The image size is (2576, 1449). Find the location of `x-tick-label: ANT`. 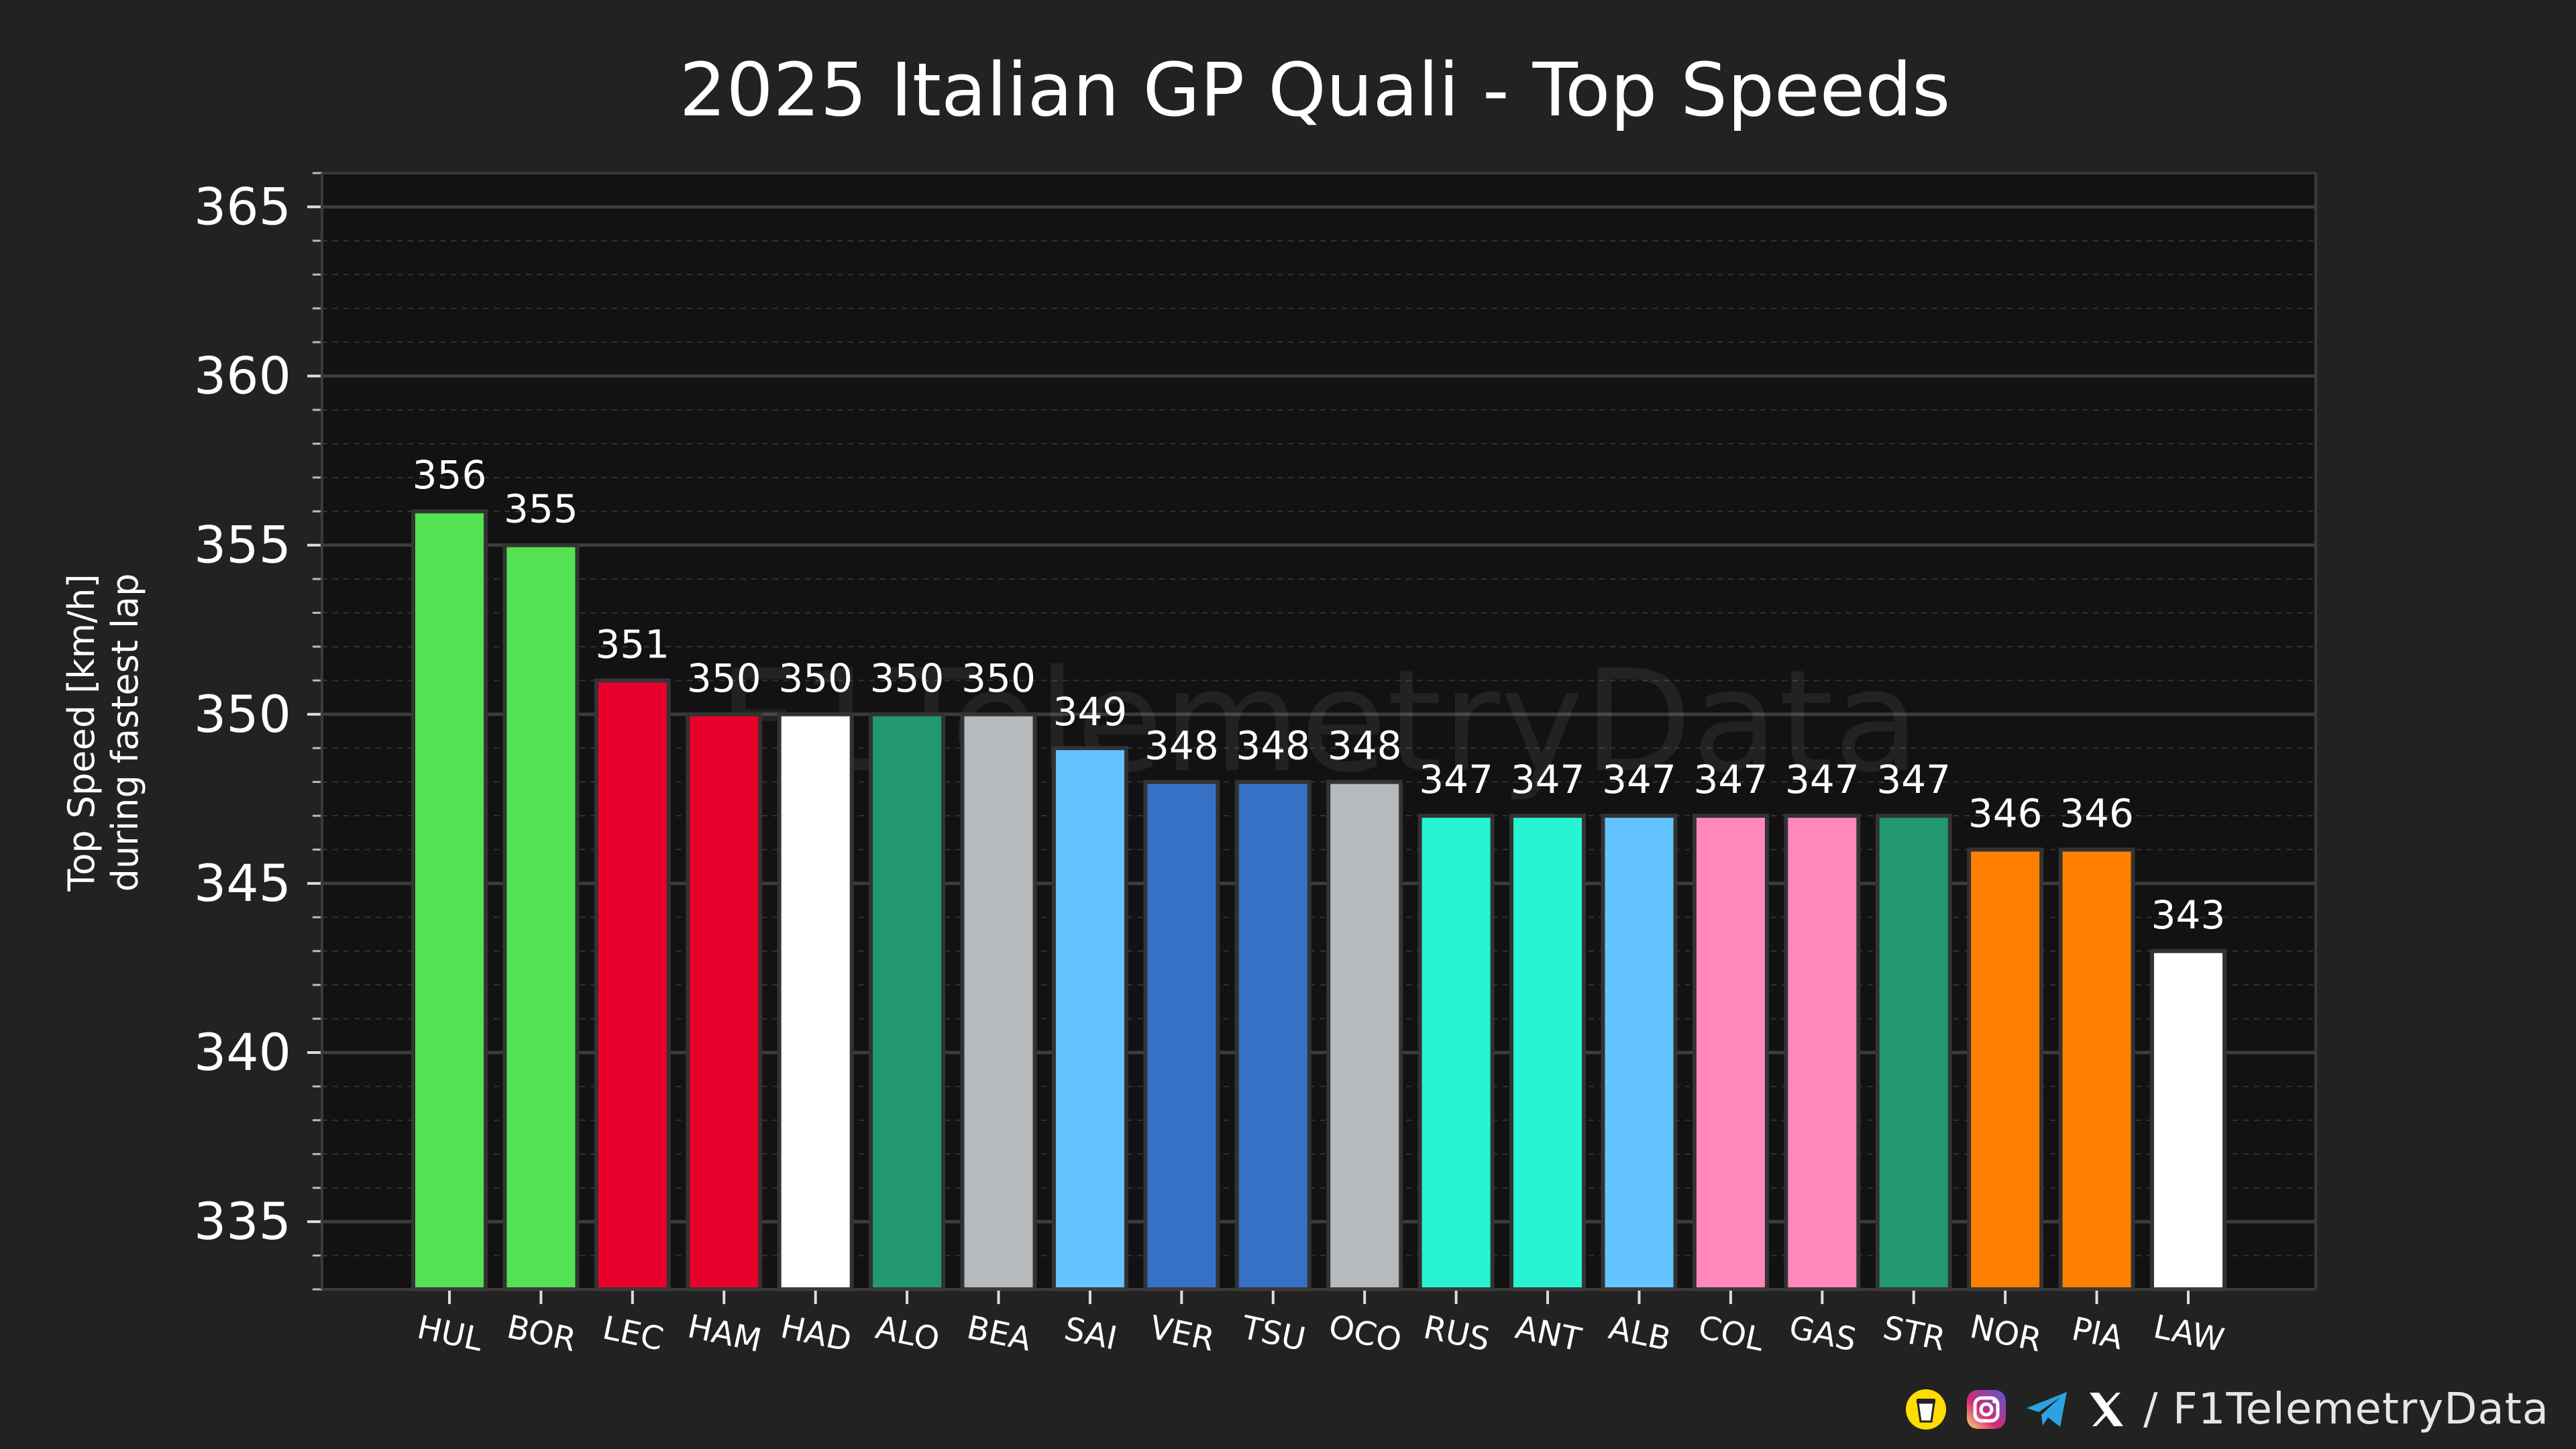

x-tick-label: ANT is located at coordinates (1548, 1334).